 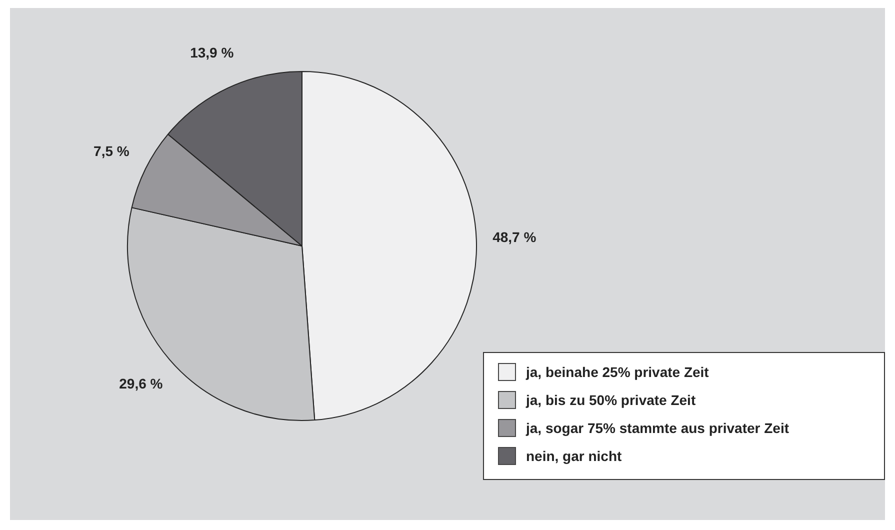 What do you see at coordinates (141, 383) in the screenshot?
I see `data-label: 29,6 %` at bounding box center [141, 383].